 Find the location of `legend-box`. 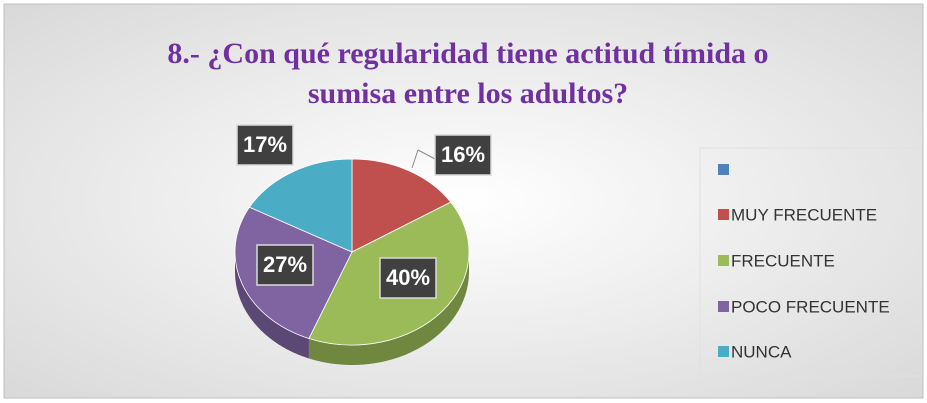

legend-box is located at coordinates (811, 262).